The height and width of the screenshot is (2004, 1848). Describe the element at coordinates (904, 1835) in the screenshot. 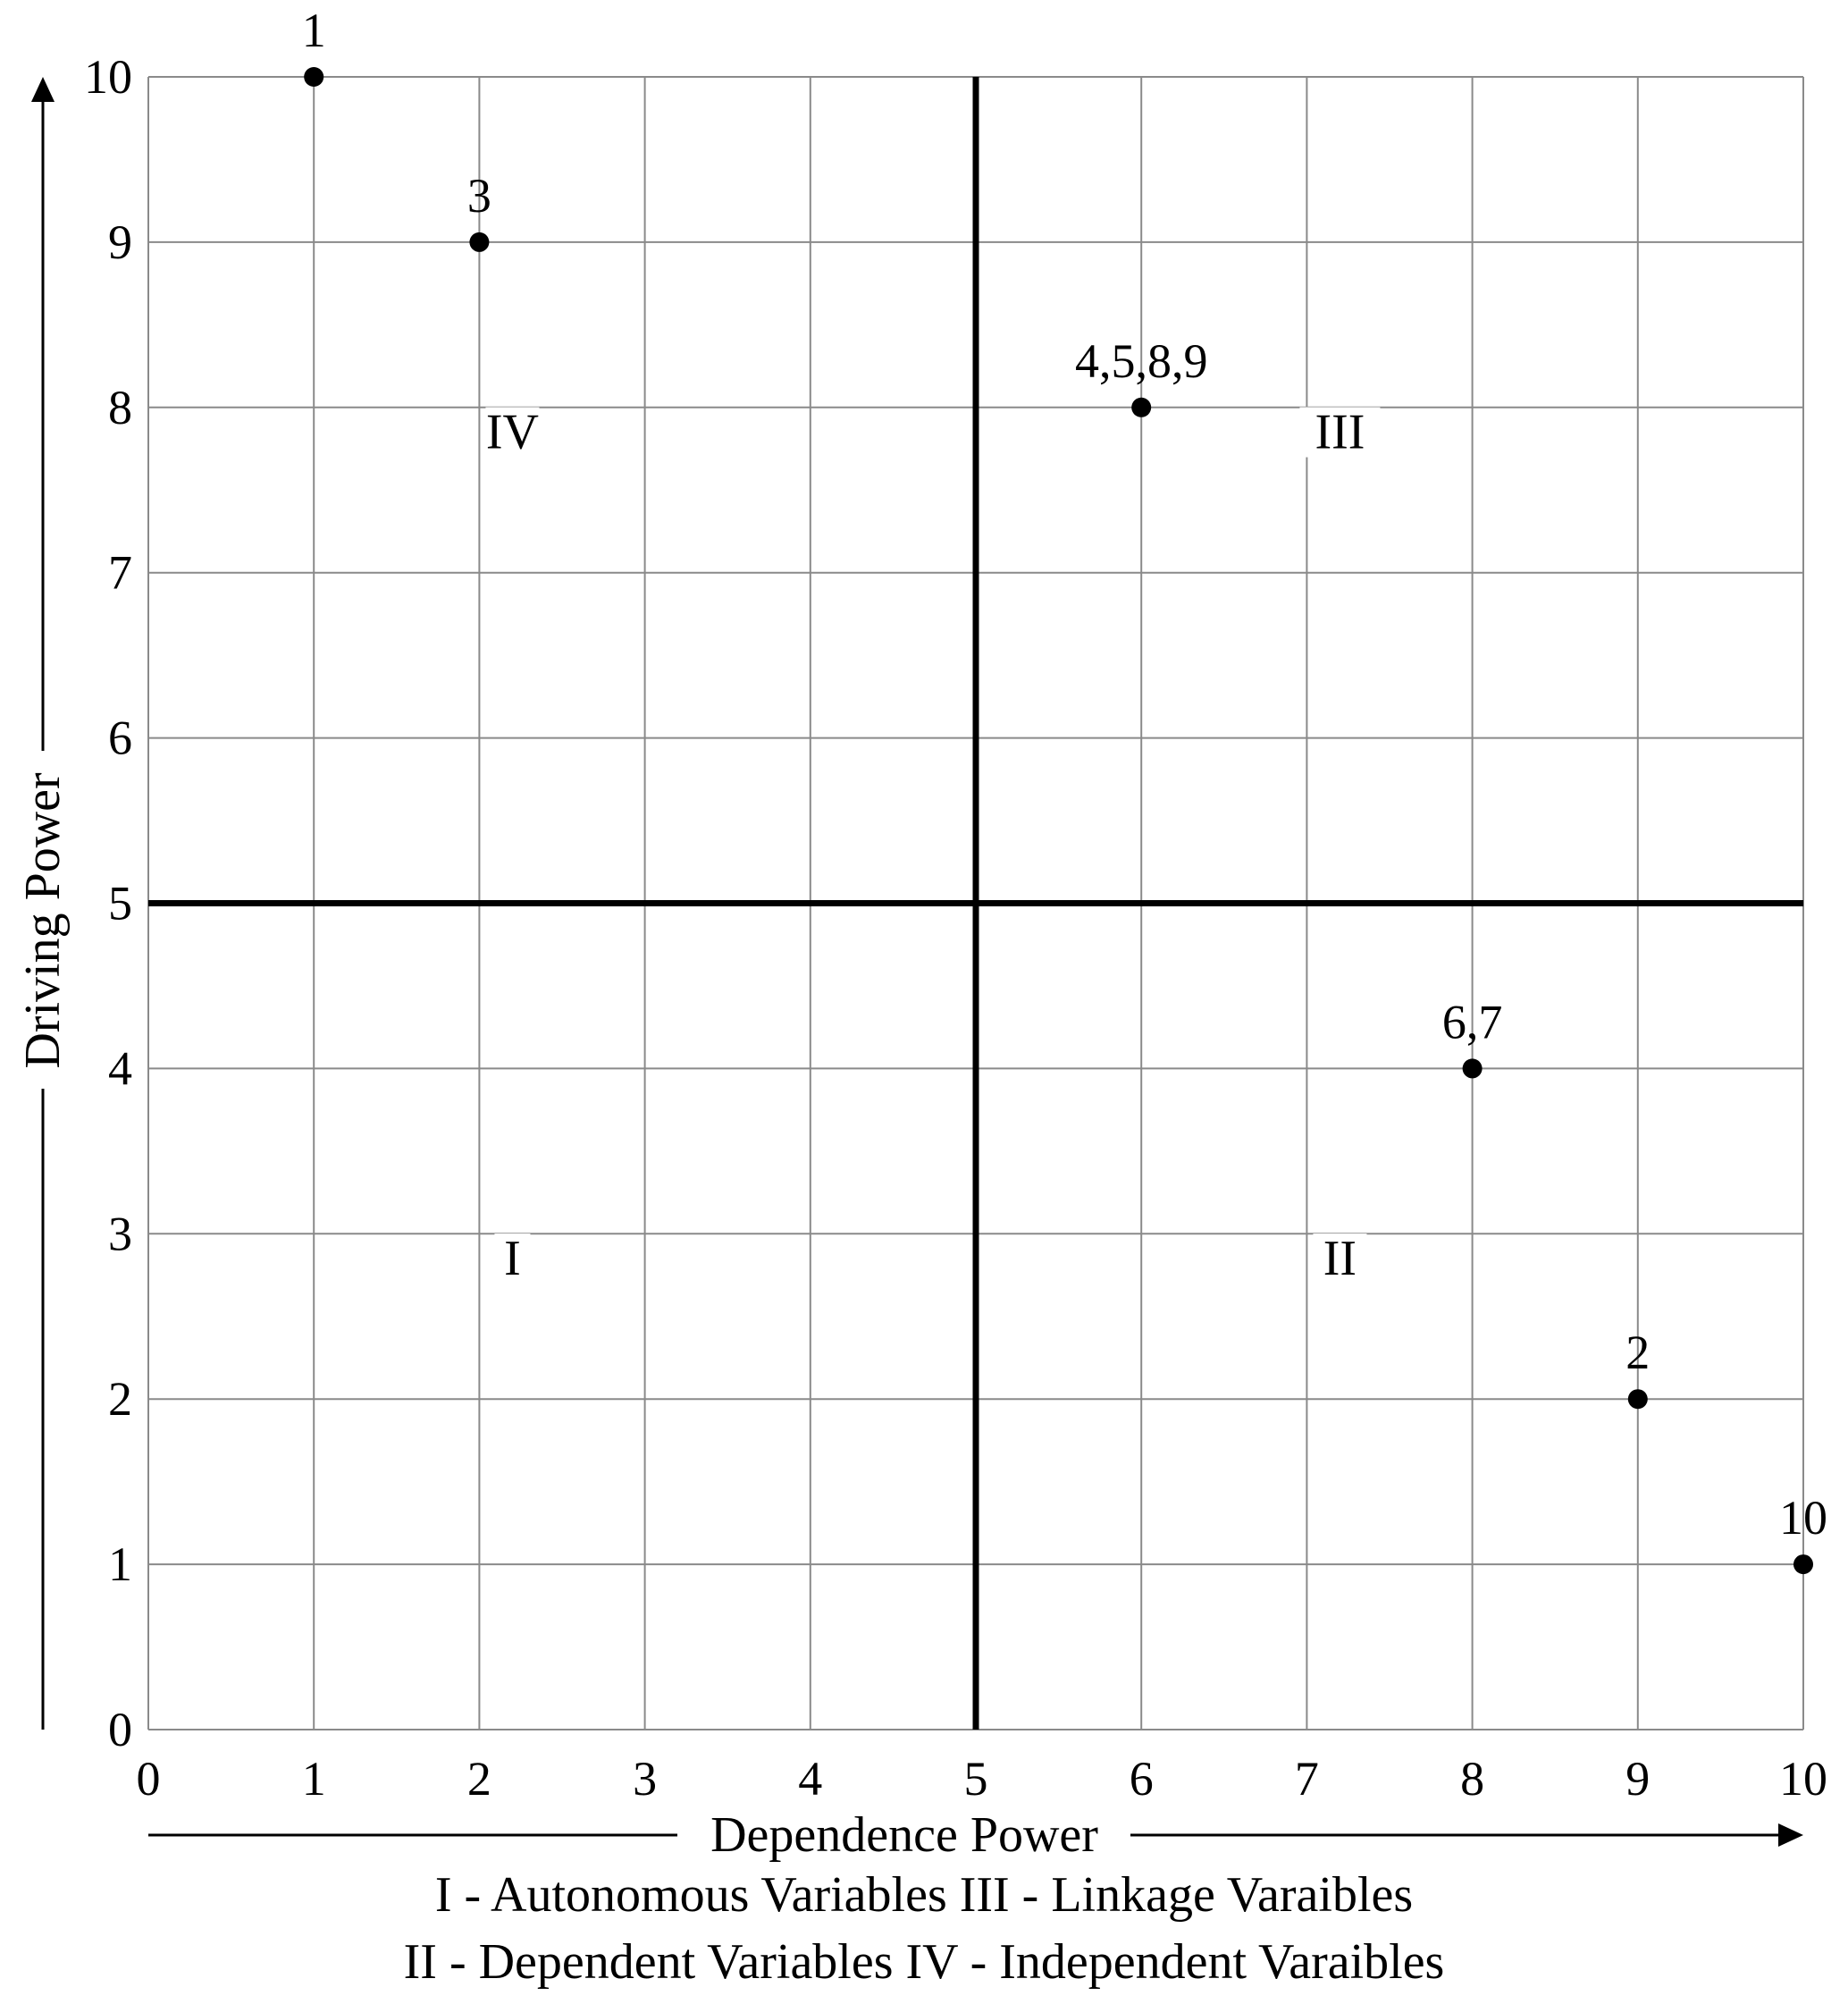

I see `x-axis-title: Dependence Power` at that location.